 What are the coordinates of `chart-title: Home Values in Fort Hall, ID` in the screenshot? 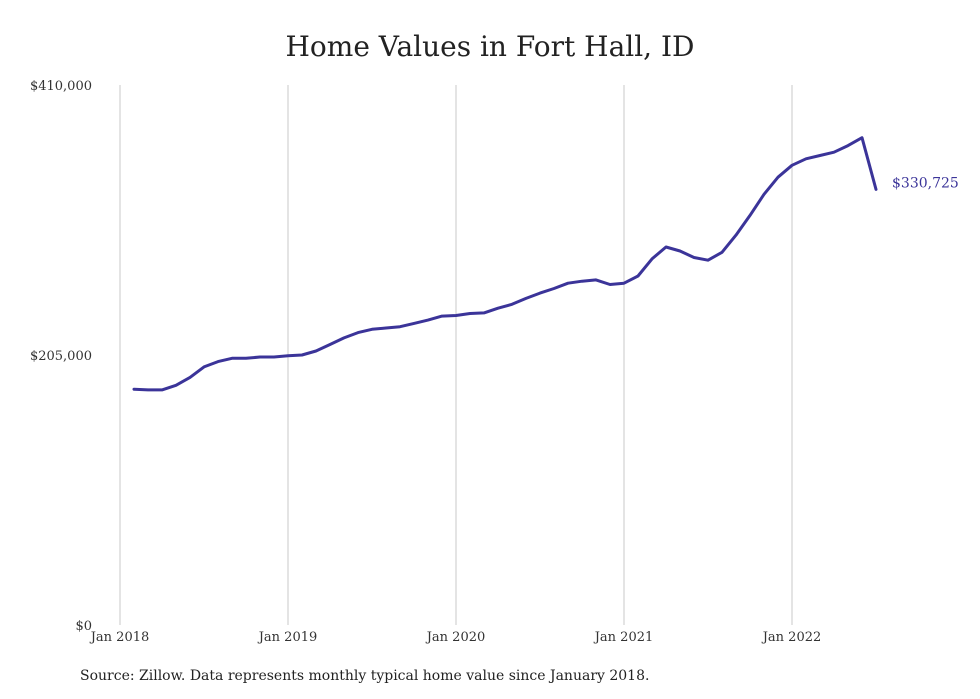 It's located at (490, 46).